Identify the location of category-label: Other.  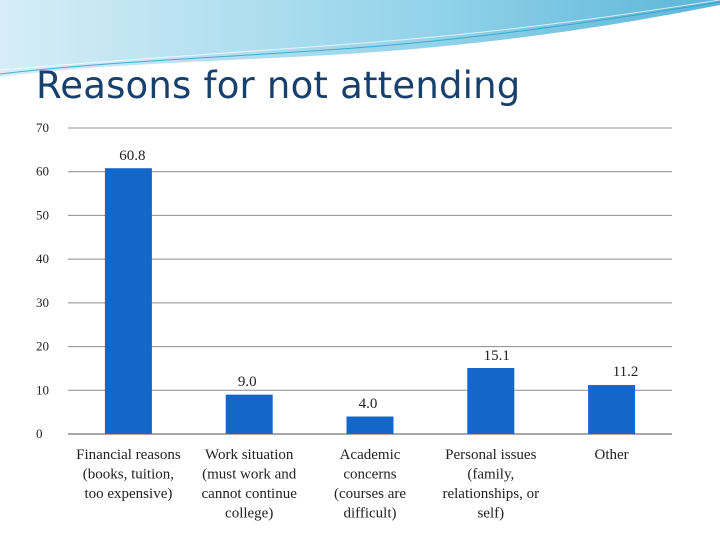
(612, 455).